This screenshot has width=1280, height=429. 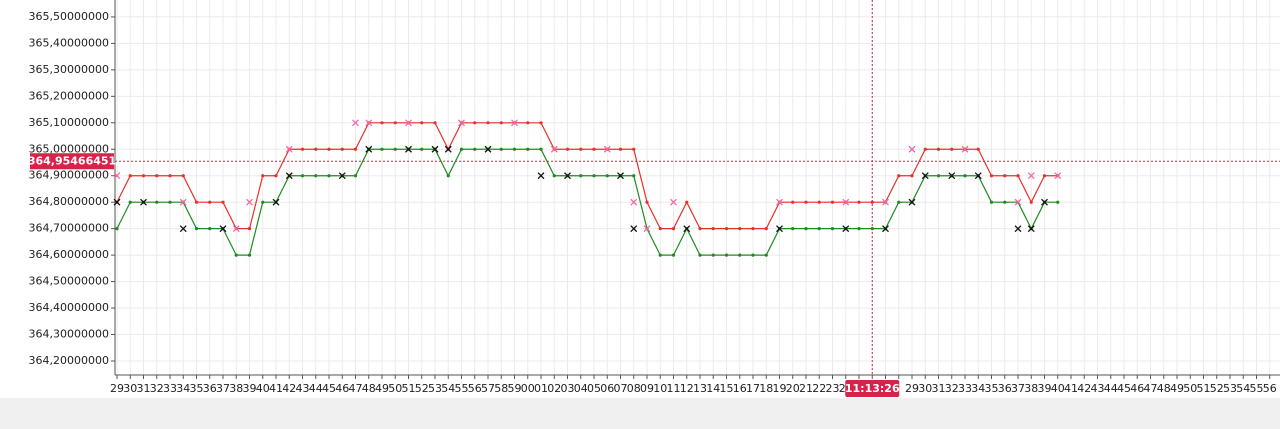 What do you see at coordinates (69, 69) in the screenshot?
I see `y-tick-label: 365,30000000` at bounding box center [69, 69].